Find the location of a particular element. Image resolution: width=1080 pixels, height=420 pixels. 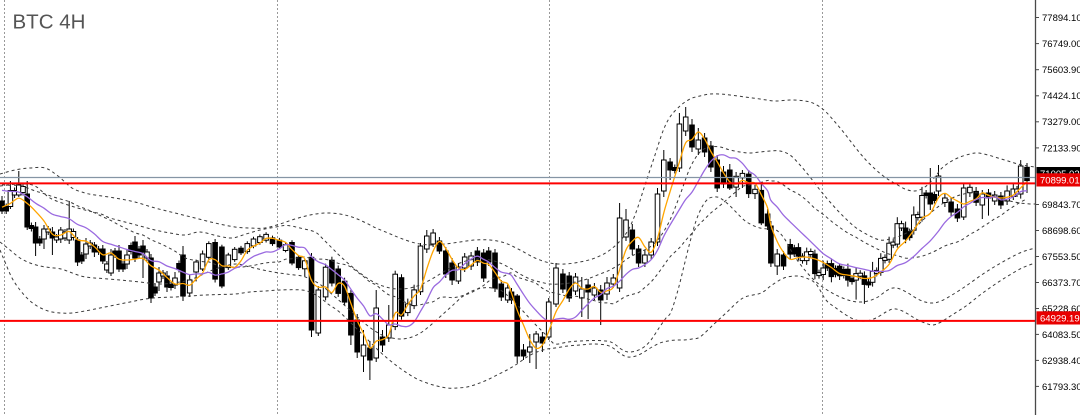

svg-text: 73279.00 is located at coordinates (1061, 122).